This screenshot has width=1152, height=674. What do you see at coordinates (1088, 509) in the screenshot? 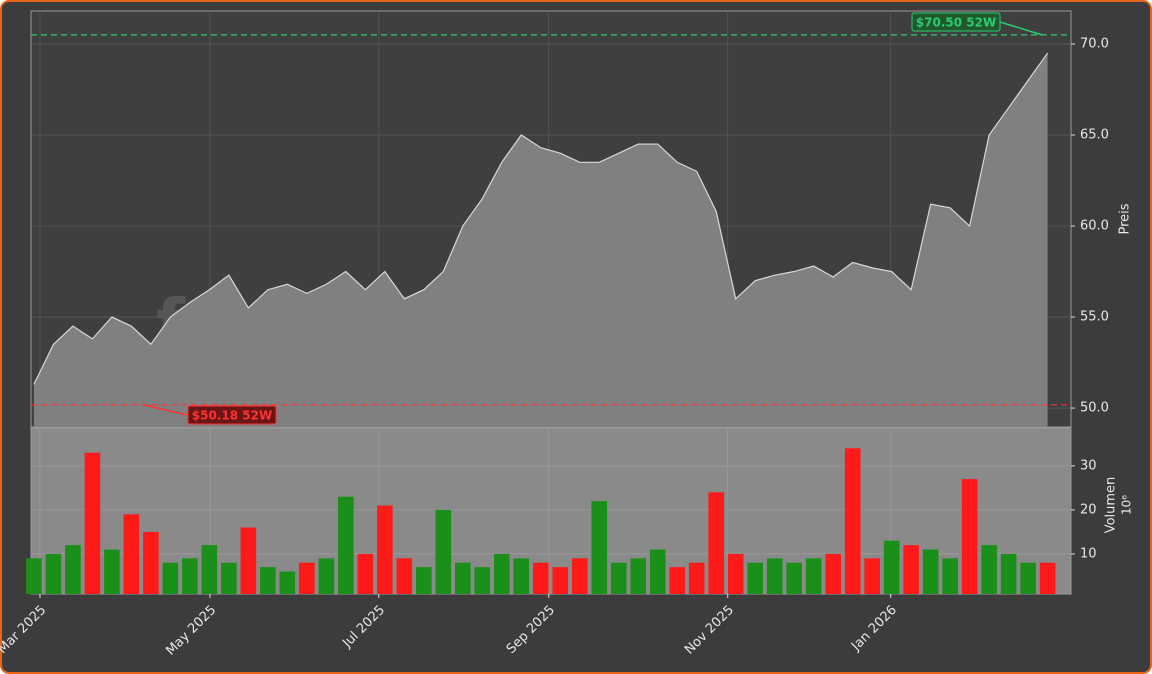
I see `y-tick-label: 20` at bounding box center [1088, 509].